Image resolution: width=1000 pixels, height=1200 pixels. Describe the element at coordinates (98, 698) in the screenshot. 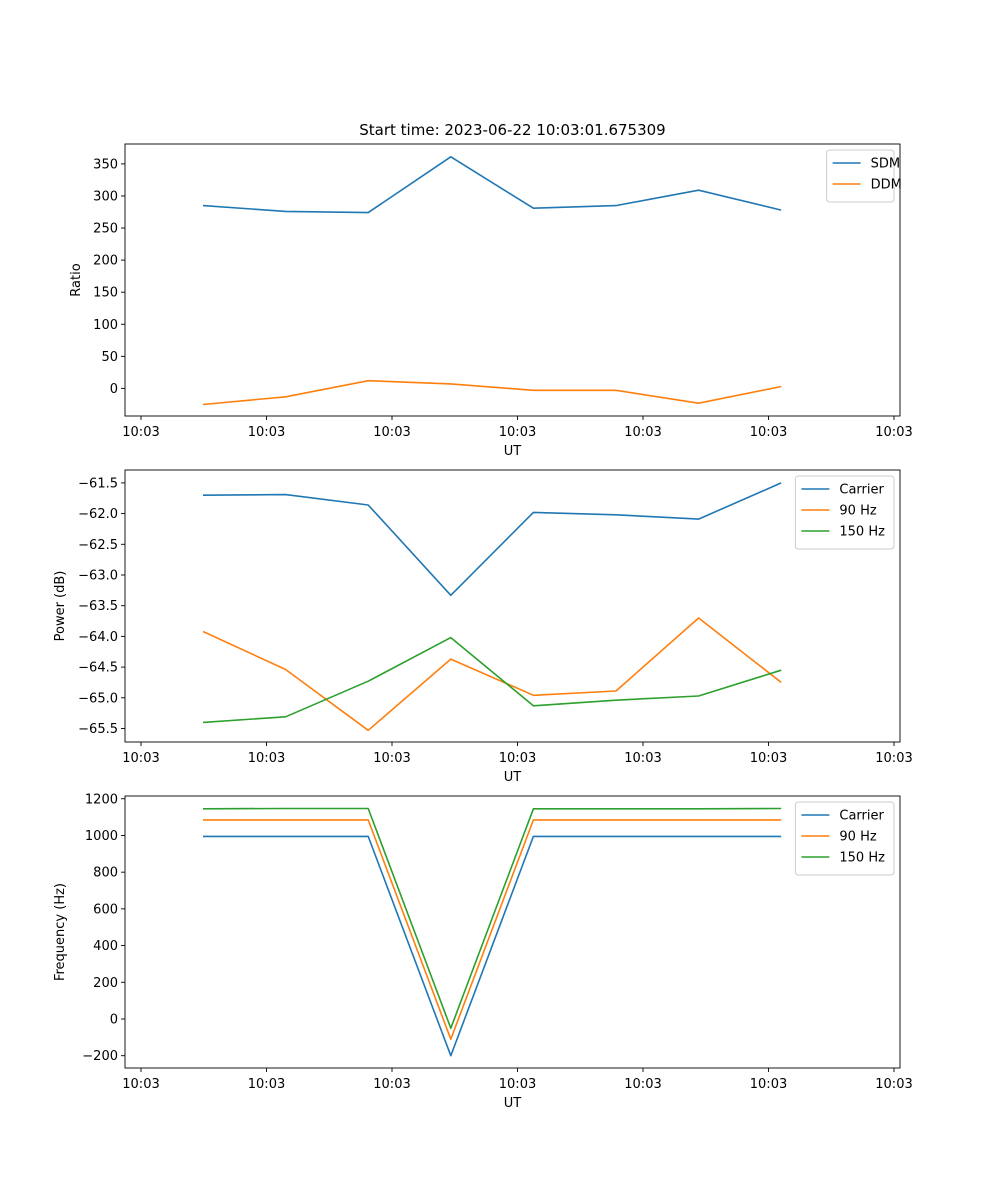

I see `y-tick-label: −65.0` at that location.